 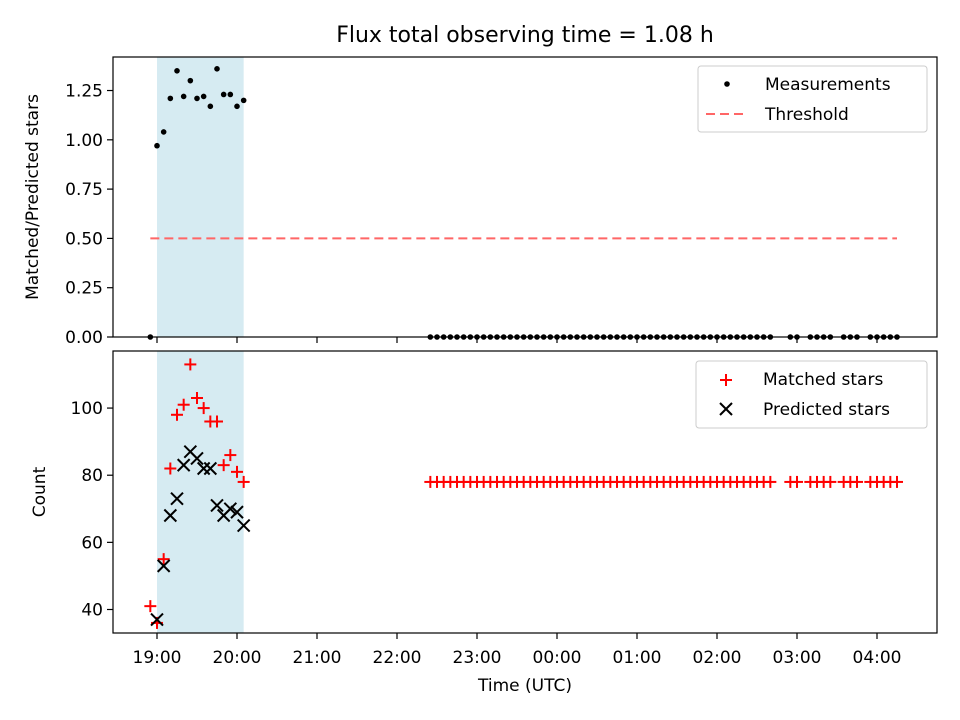 What do you see at coordinates (92, 543) in the screenshot?
I see `bottom-y-tick-label: 60` at bounding box center [92, 543].